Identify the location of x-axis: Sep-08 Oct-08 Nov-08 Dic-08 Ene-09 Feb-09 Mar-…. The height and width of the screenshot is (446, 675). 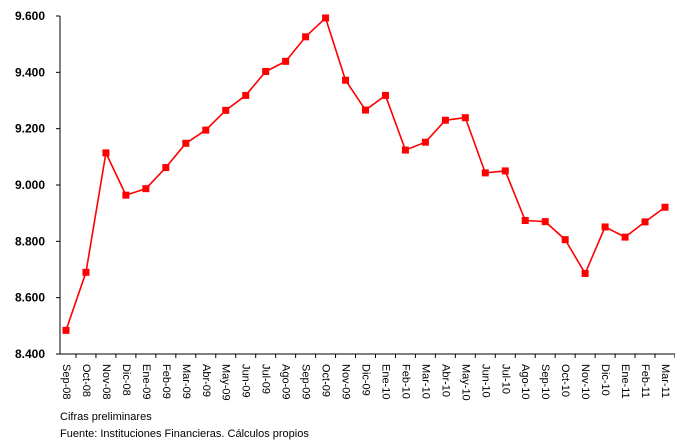
(367, 377).